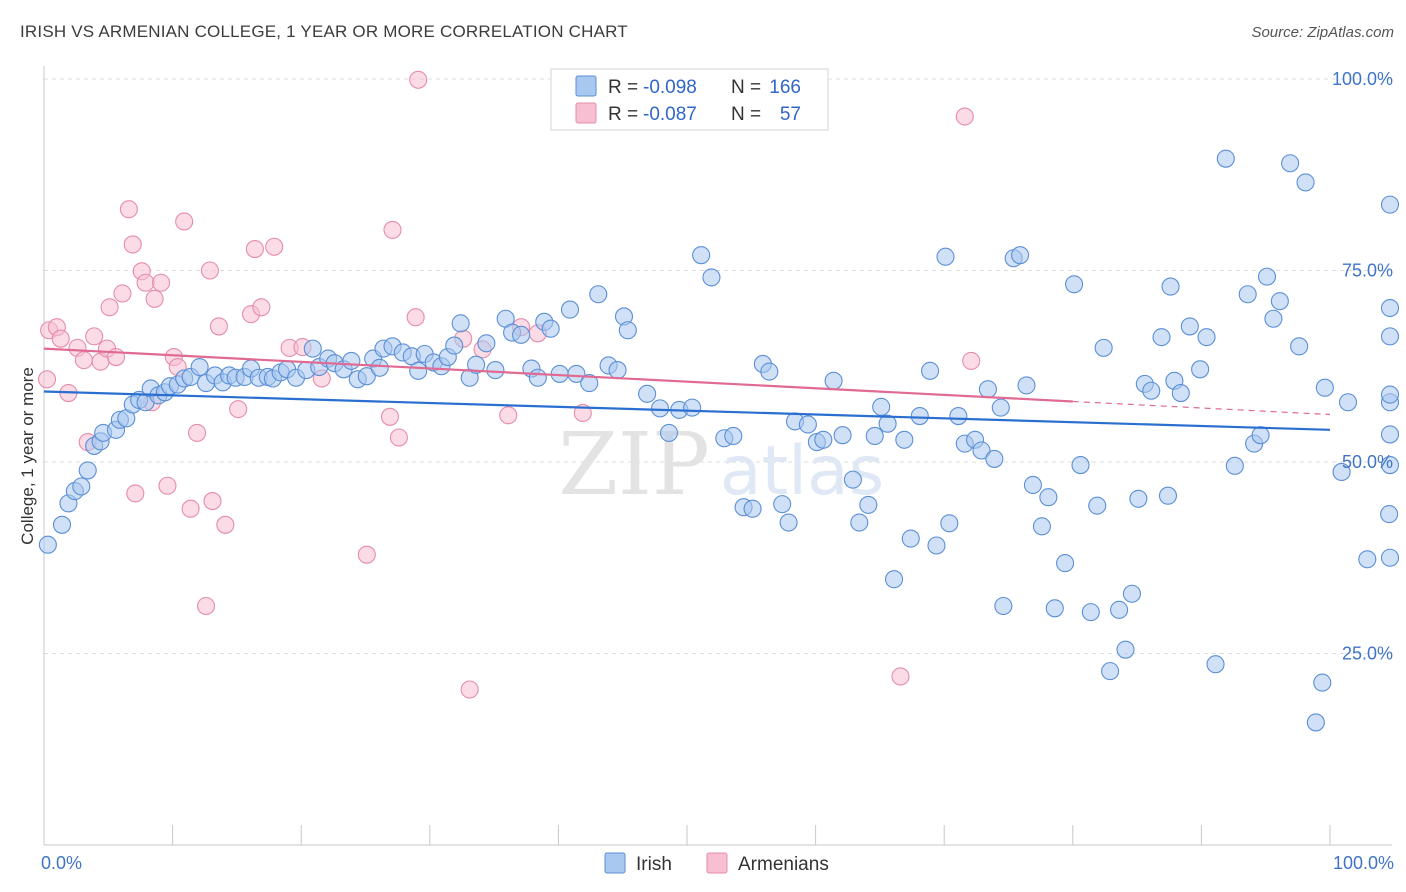 Image resolution: width=1406 pixels, height=892 pixels. What do you see at coordinates (785, 87) in the screenshot?
I see `legend-n-value-irish: 166` at bounding box center [785, 87].